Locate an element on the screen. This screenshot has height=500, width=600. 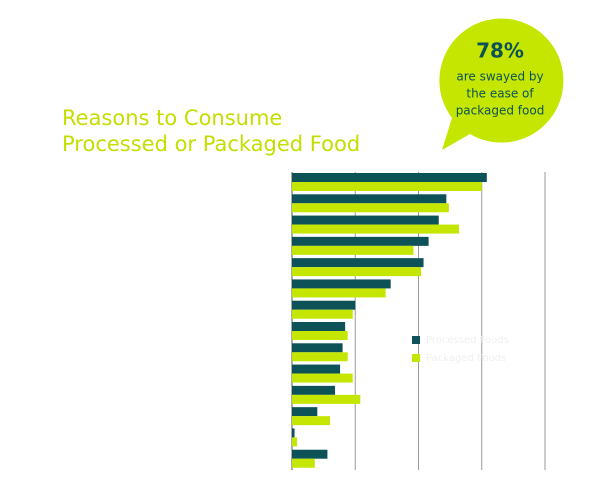
callout-text: packaged food is located at coordinates (500, 111).